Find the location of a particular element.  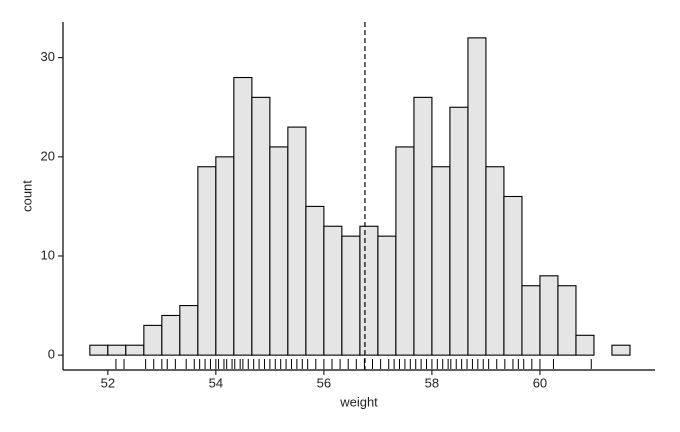

x-tick-label: 58 is located at coordinates (432, 382).